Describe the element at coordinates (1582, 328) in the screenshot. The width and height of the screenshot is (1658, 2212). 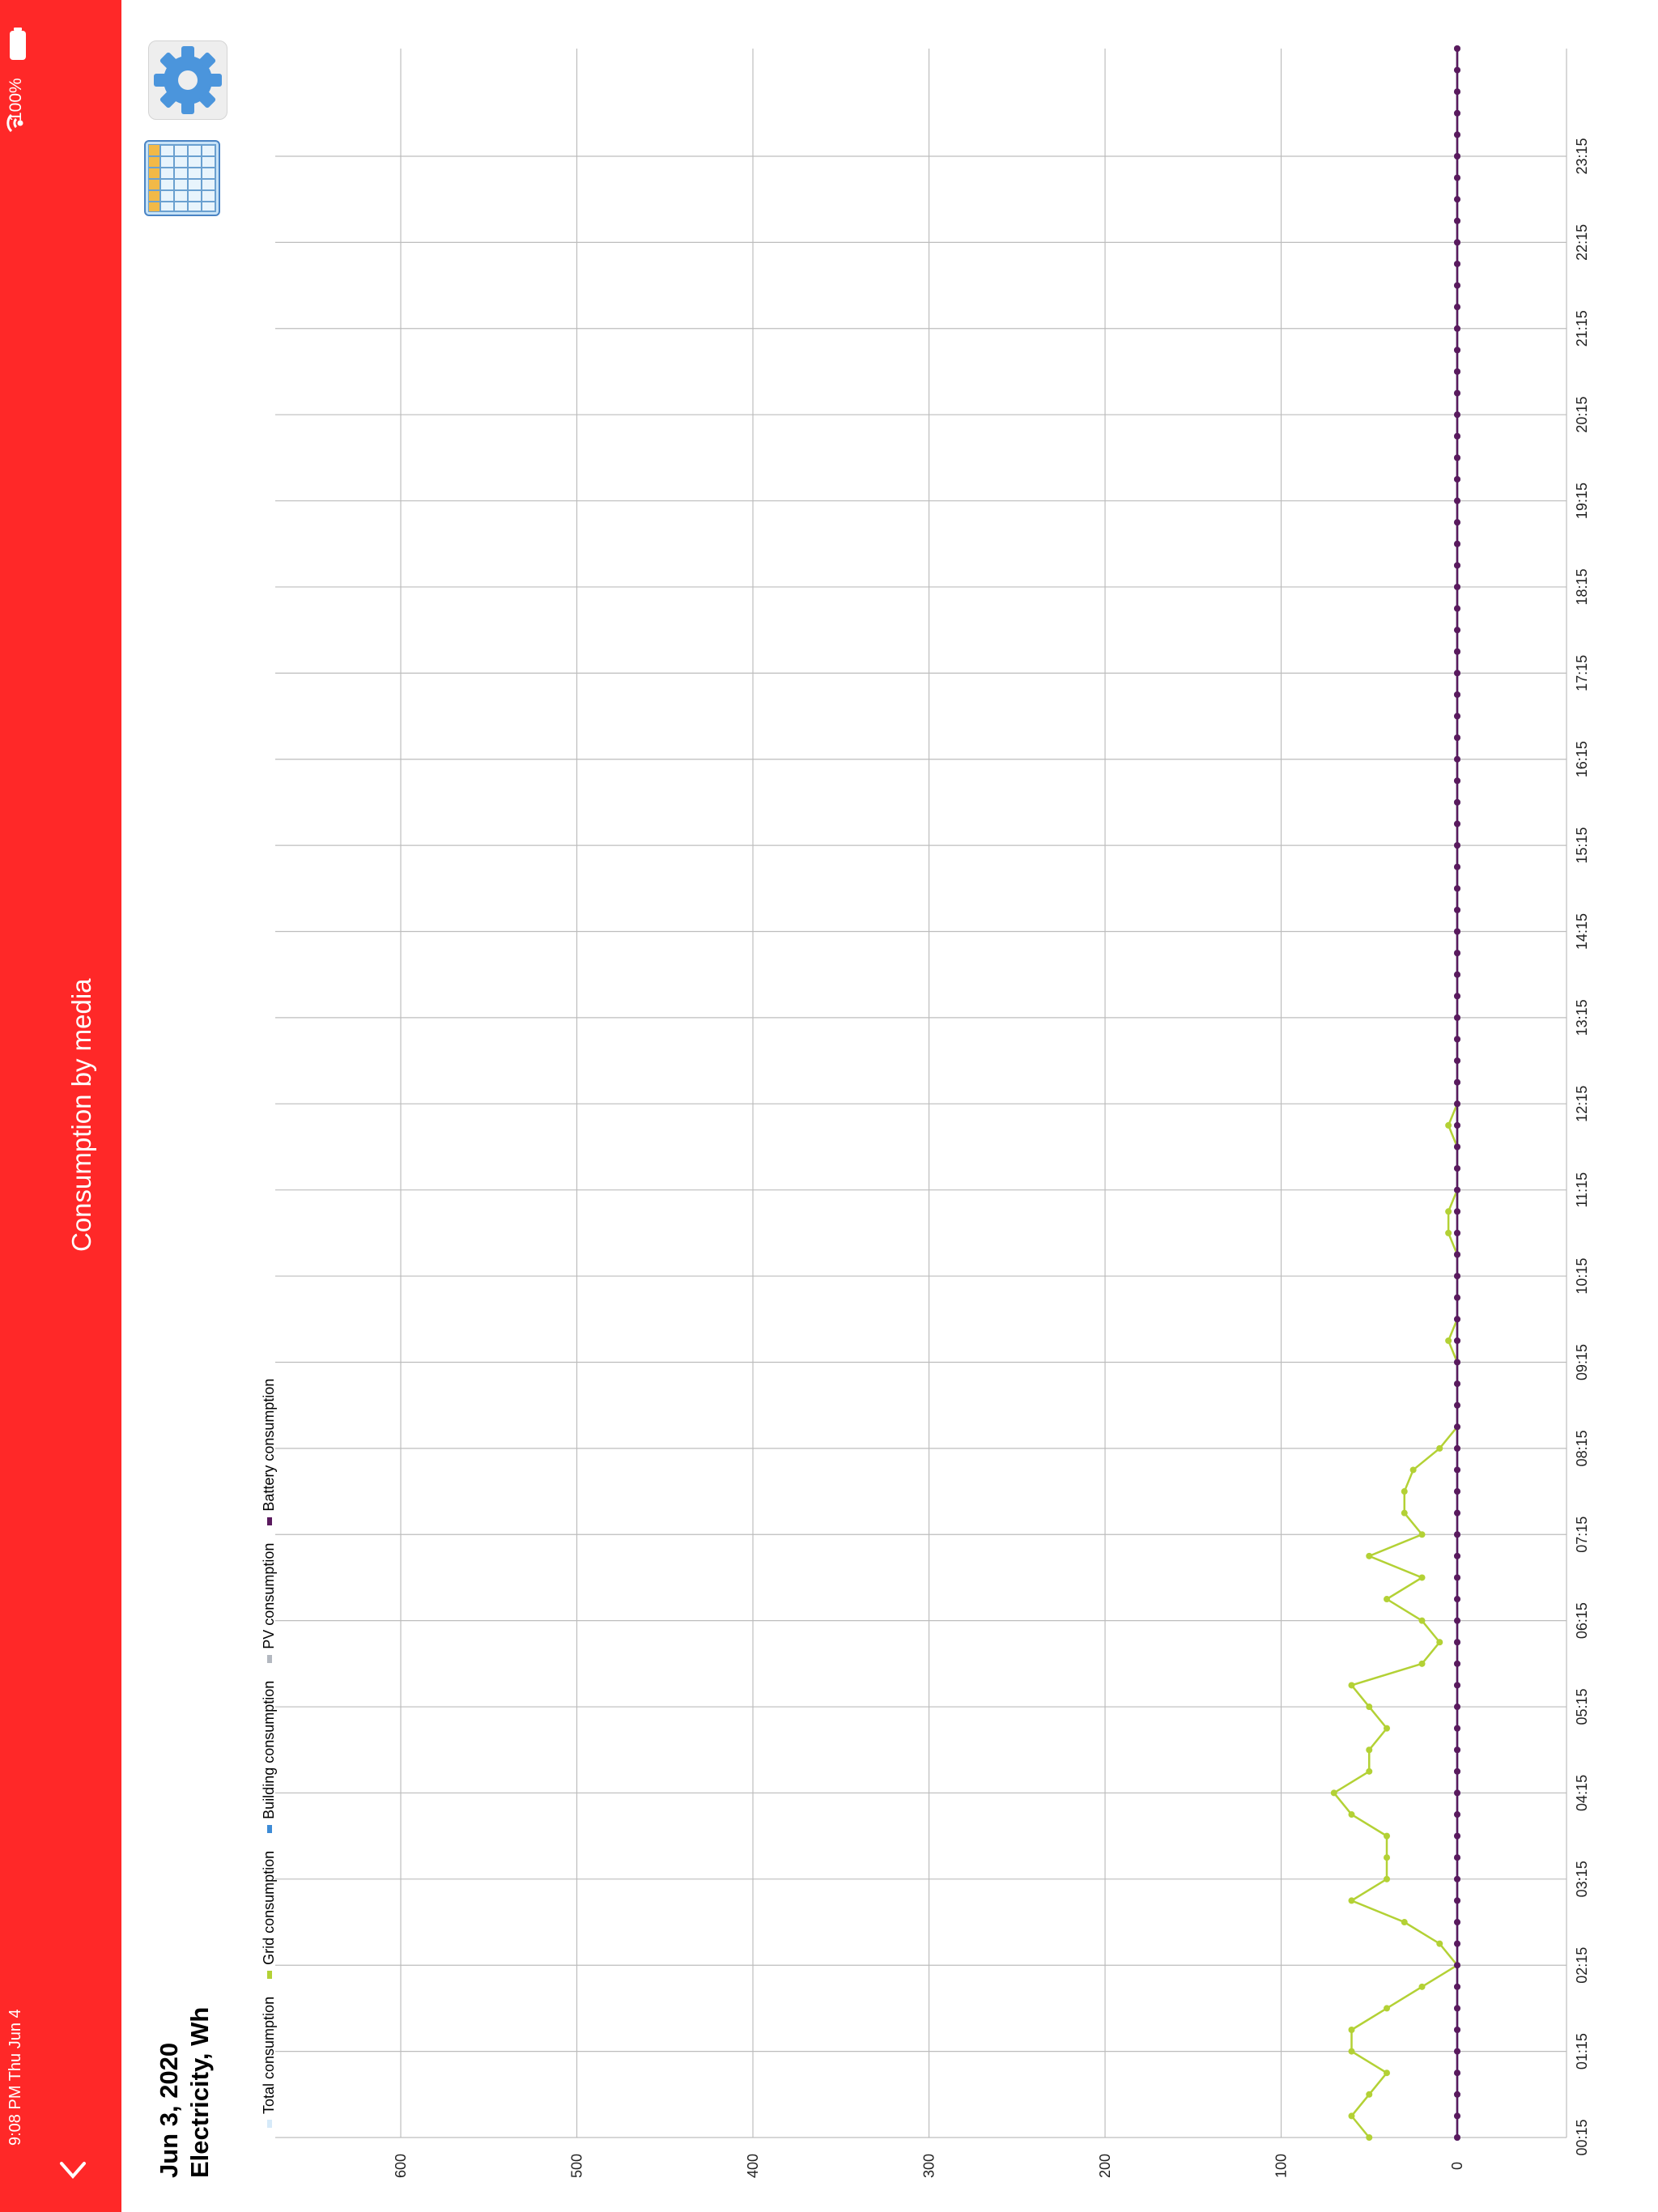
I see `time-tick-label: 21:15` at that location.